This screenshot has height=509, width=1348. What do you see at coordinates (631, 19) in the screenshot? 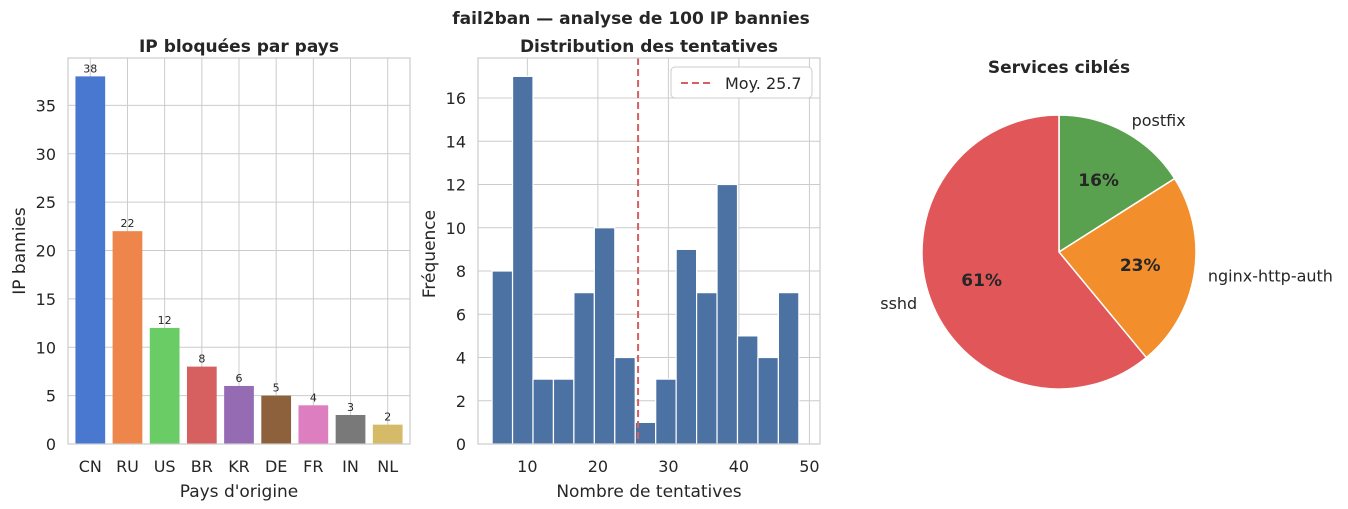
I see `figure-suptitle: fail2ban — analyse de 100 IP bannies` at bounding box center [631, 19].